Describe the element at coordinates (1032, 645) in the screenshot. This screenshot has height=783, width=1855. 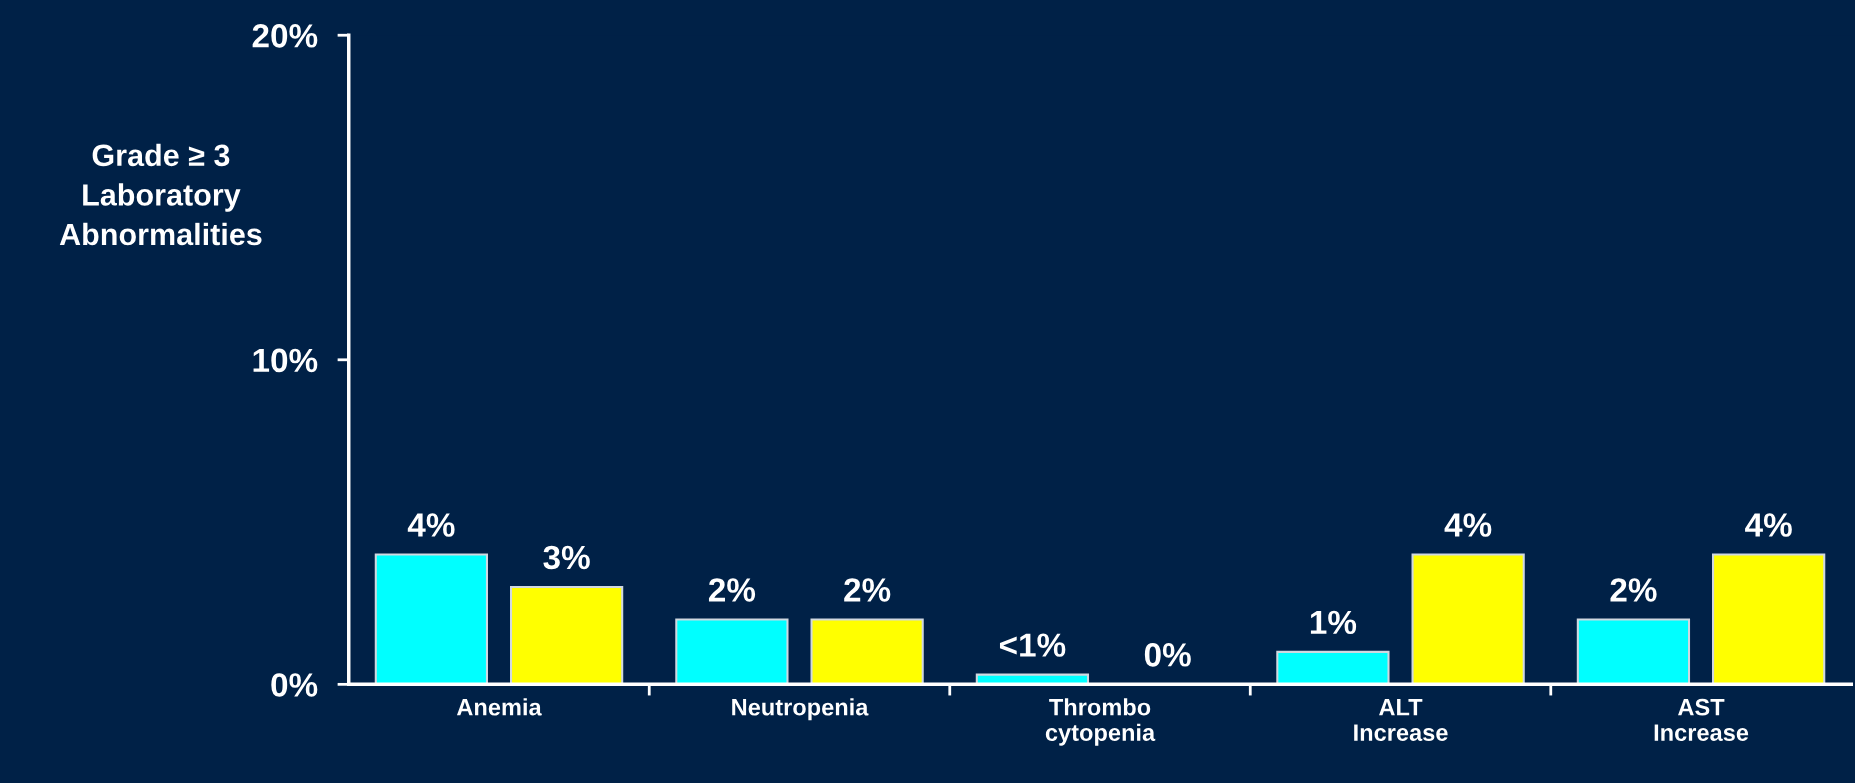
I see `data-label: <1%` at that location.